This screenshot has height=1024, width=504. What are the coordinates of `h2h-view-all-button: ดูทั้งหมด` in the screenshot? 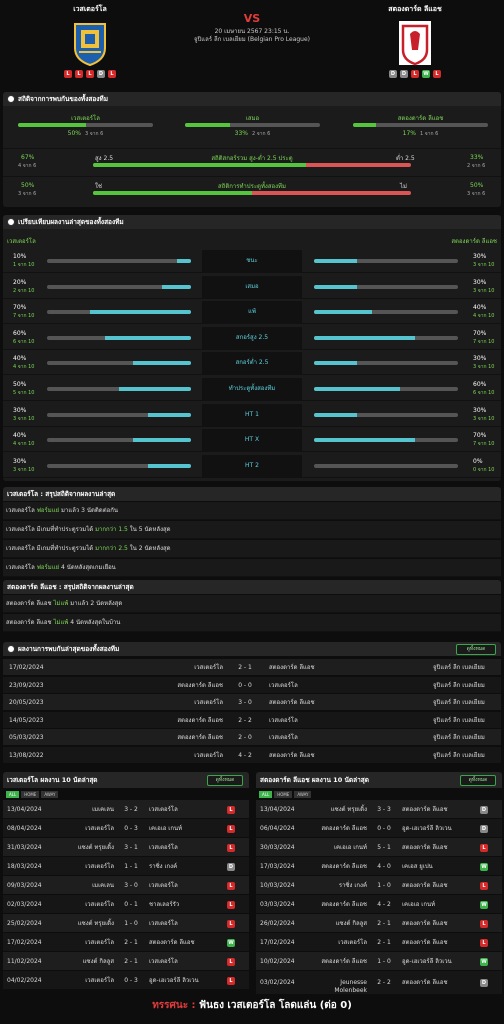 It's located at (476, 649).